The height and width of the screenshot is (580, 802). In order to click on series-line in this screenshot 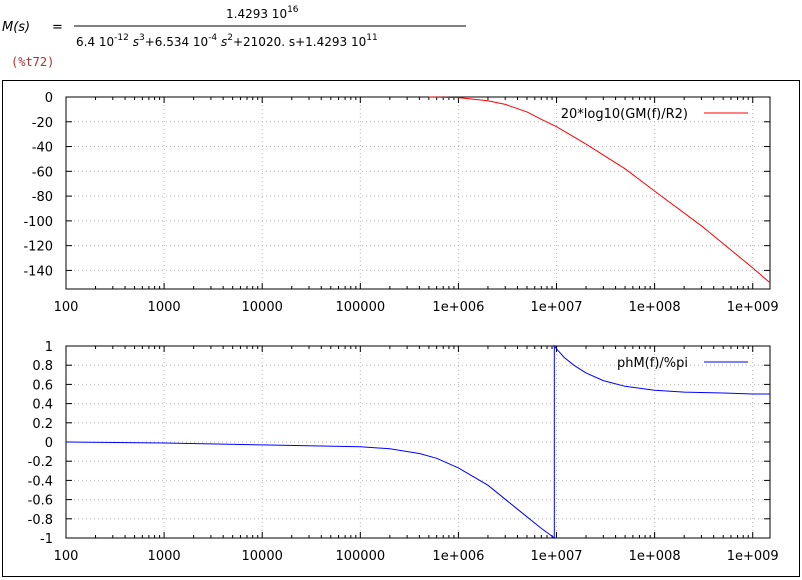, I will do `click(599, 190)`.